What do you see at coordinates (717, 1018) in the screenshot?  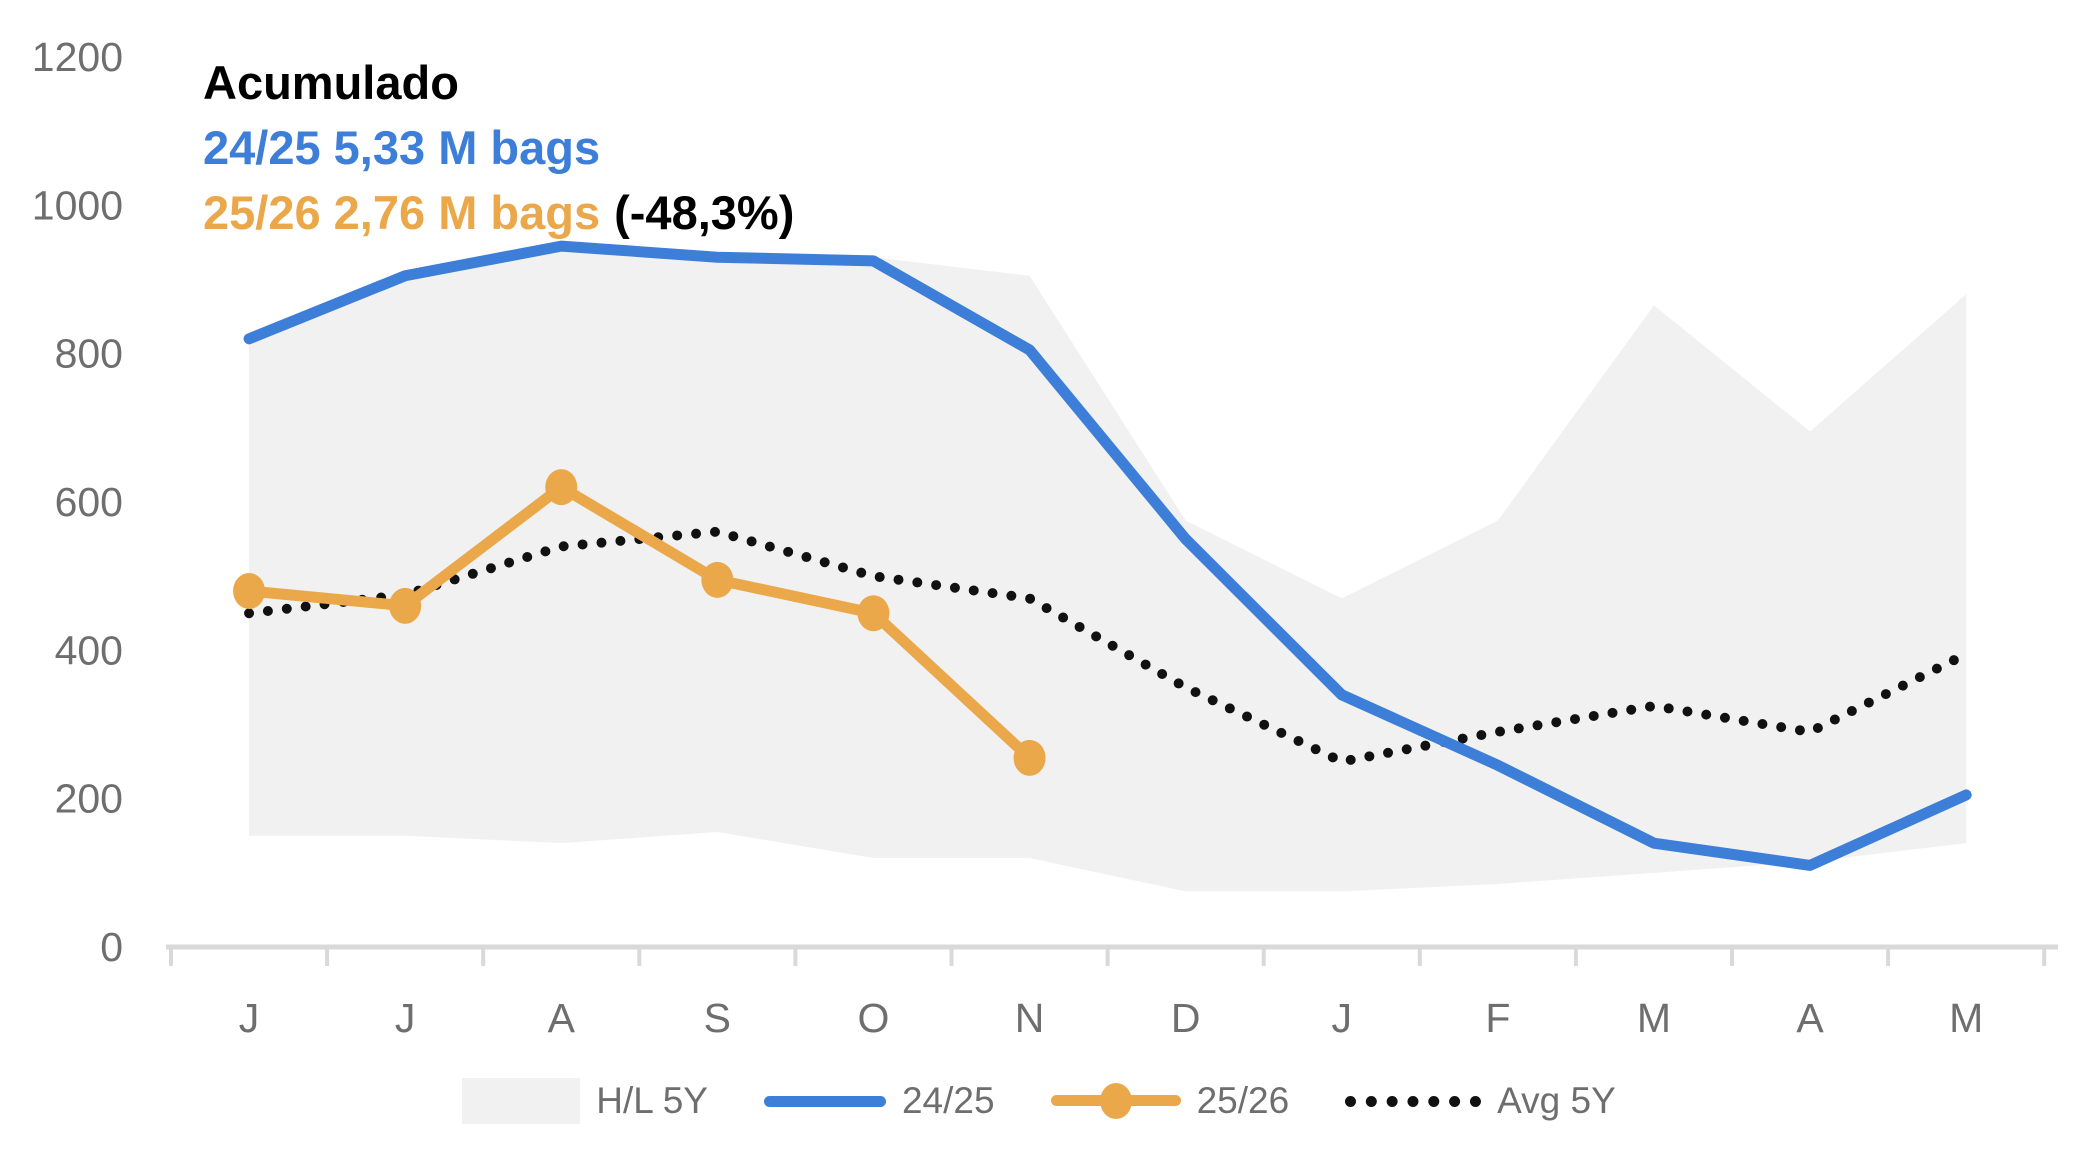 I see `x-axis-month-label: S` at bounding box center [717, 1018].